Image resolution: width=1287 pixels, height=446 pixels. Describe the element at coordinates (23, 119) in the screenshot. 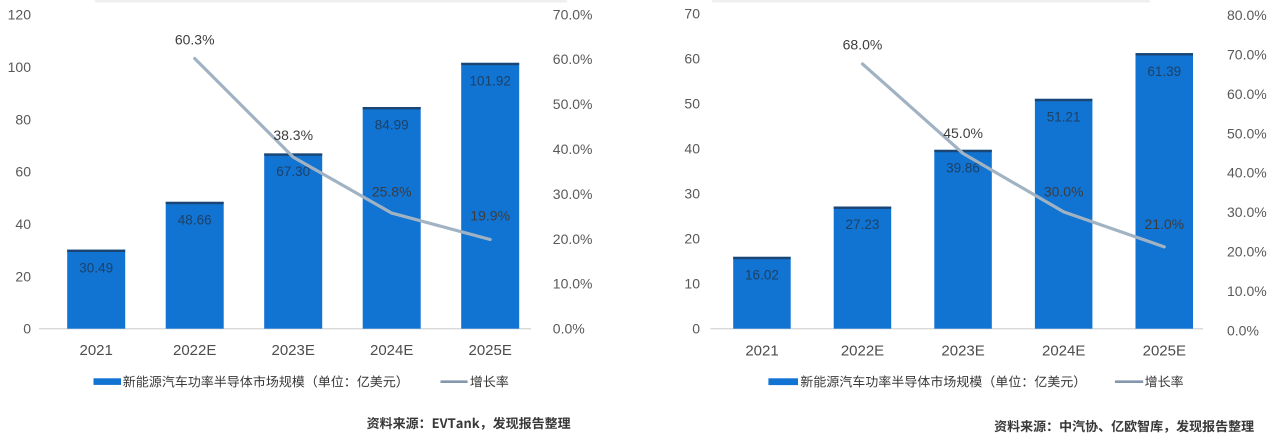

I see `svg-text: 80` at that location.